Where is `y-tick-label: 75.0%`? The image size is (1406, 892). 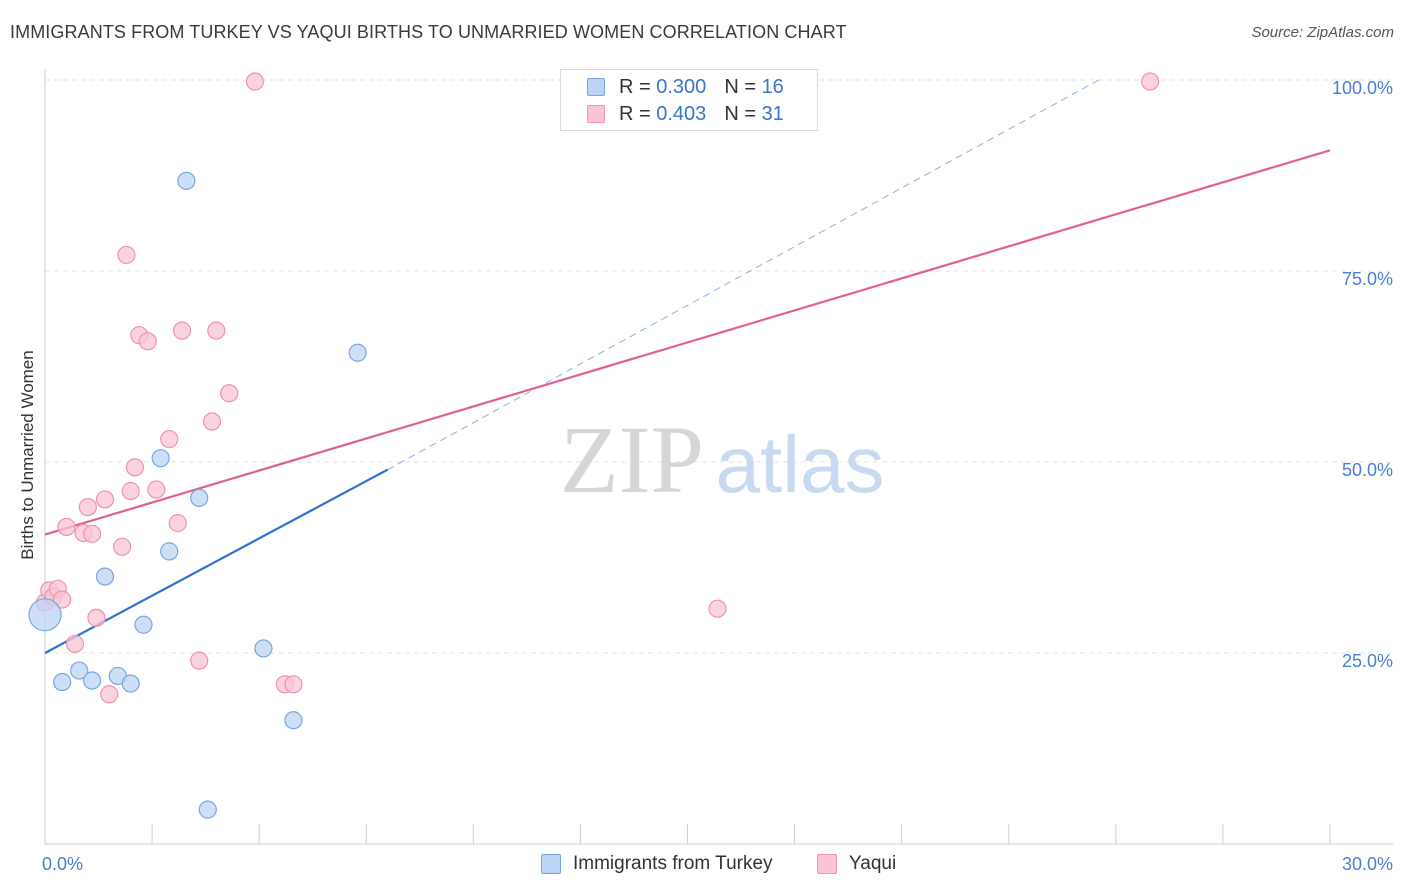 y-tick-label: 75.0% is located at coordinates (1367, 279).